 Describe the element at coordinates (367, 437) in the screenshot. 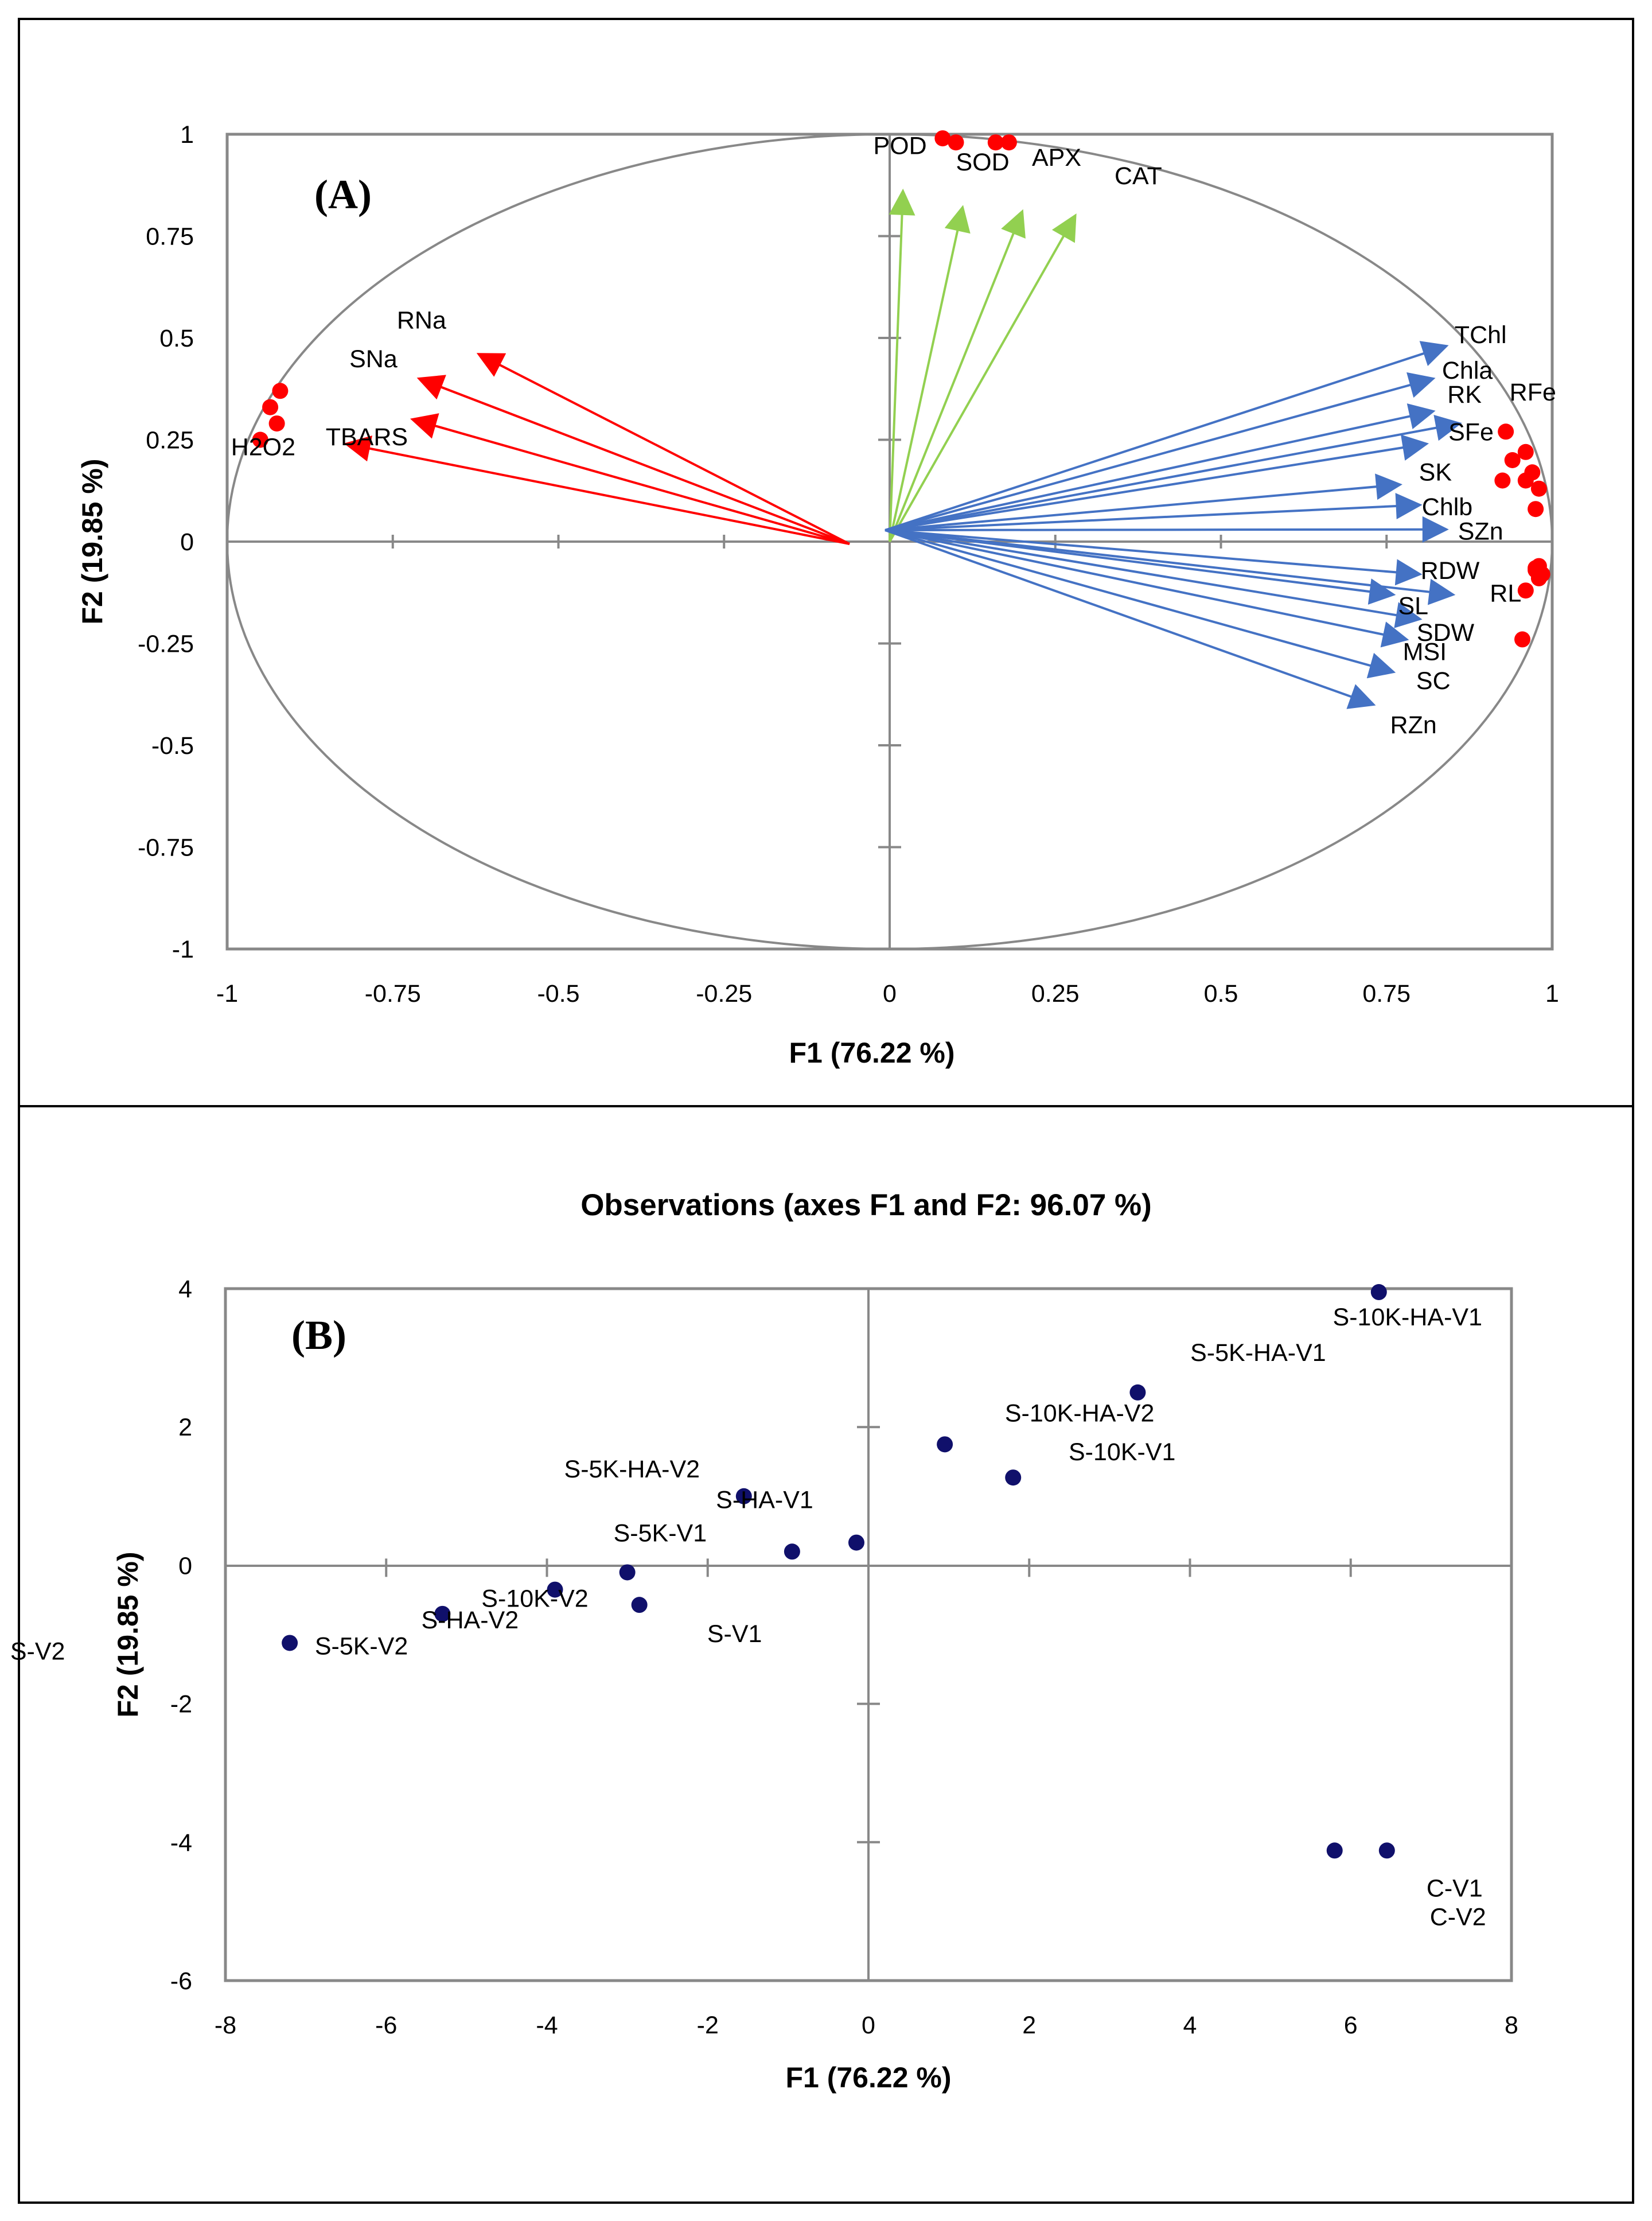

I see `vector-label-tbars: TBARS` at that location.